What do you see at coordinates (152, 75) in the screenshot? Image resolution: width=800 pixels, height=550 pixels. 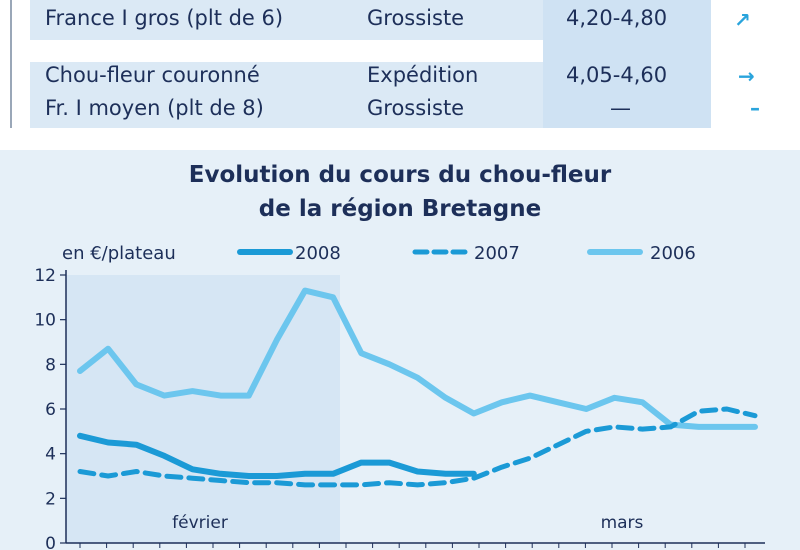 I see `row-product: Chou-fleur couronné` at bounding box center [152, 75].